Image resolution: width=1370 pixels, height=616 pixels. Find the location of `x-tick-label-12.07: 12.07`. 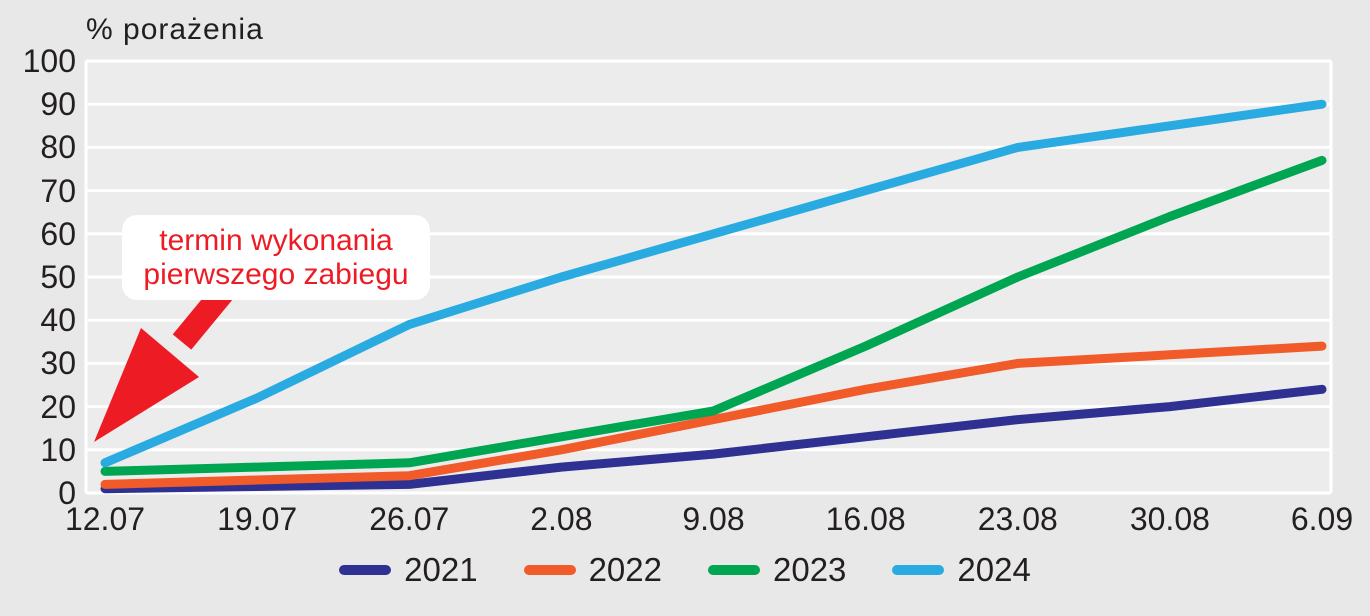

x-tick-label-12.07: 12.07 is located at coordinates (105, 519).